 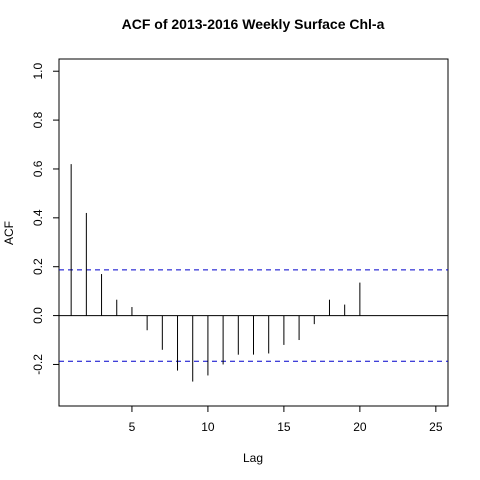 I want to click on y-axis: -0.2 0.0 0.2 0.4 0.6 0.8 1.0, so click(x=45, y=219).